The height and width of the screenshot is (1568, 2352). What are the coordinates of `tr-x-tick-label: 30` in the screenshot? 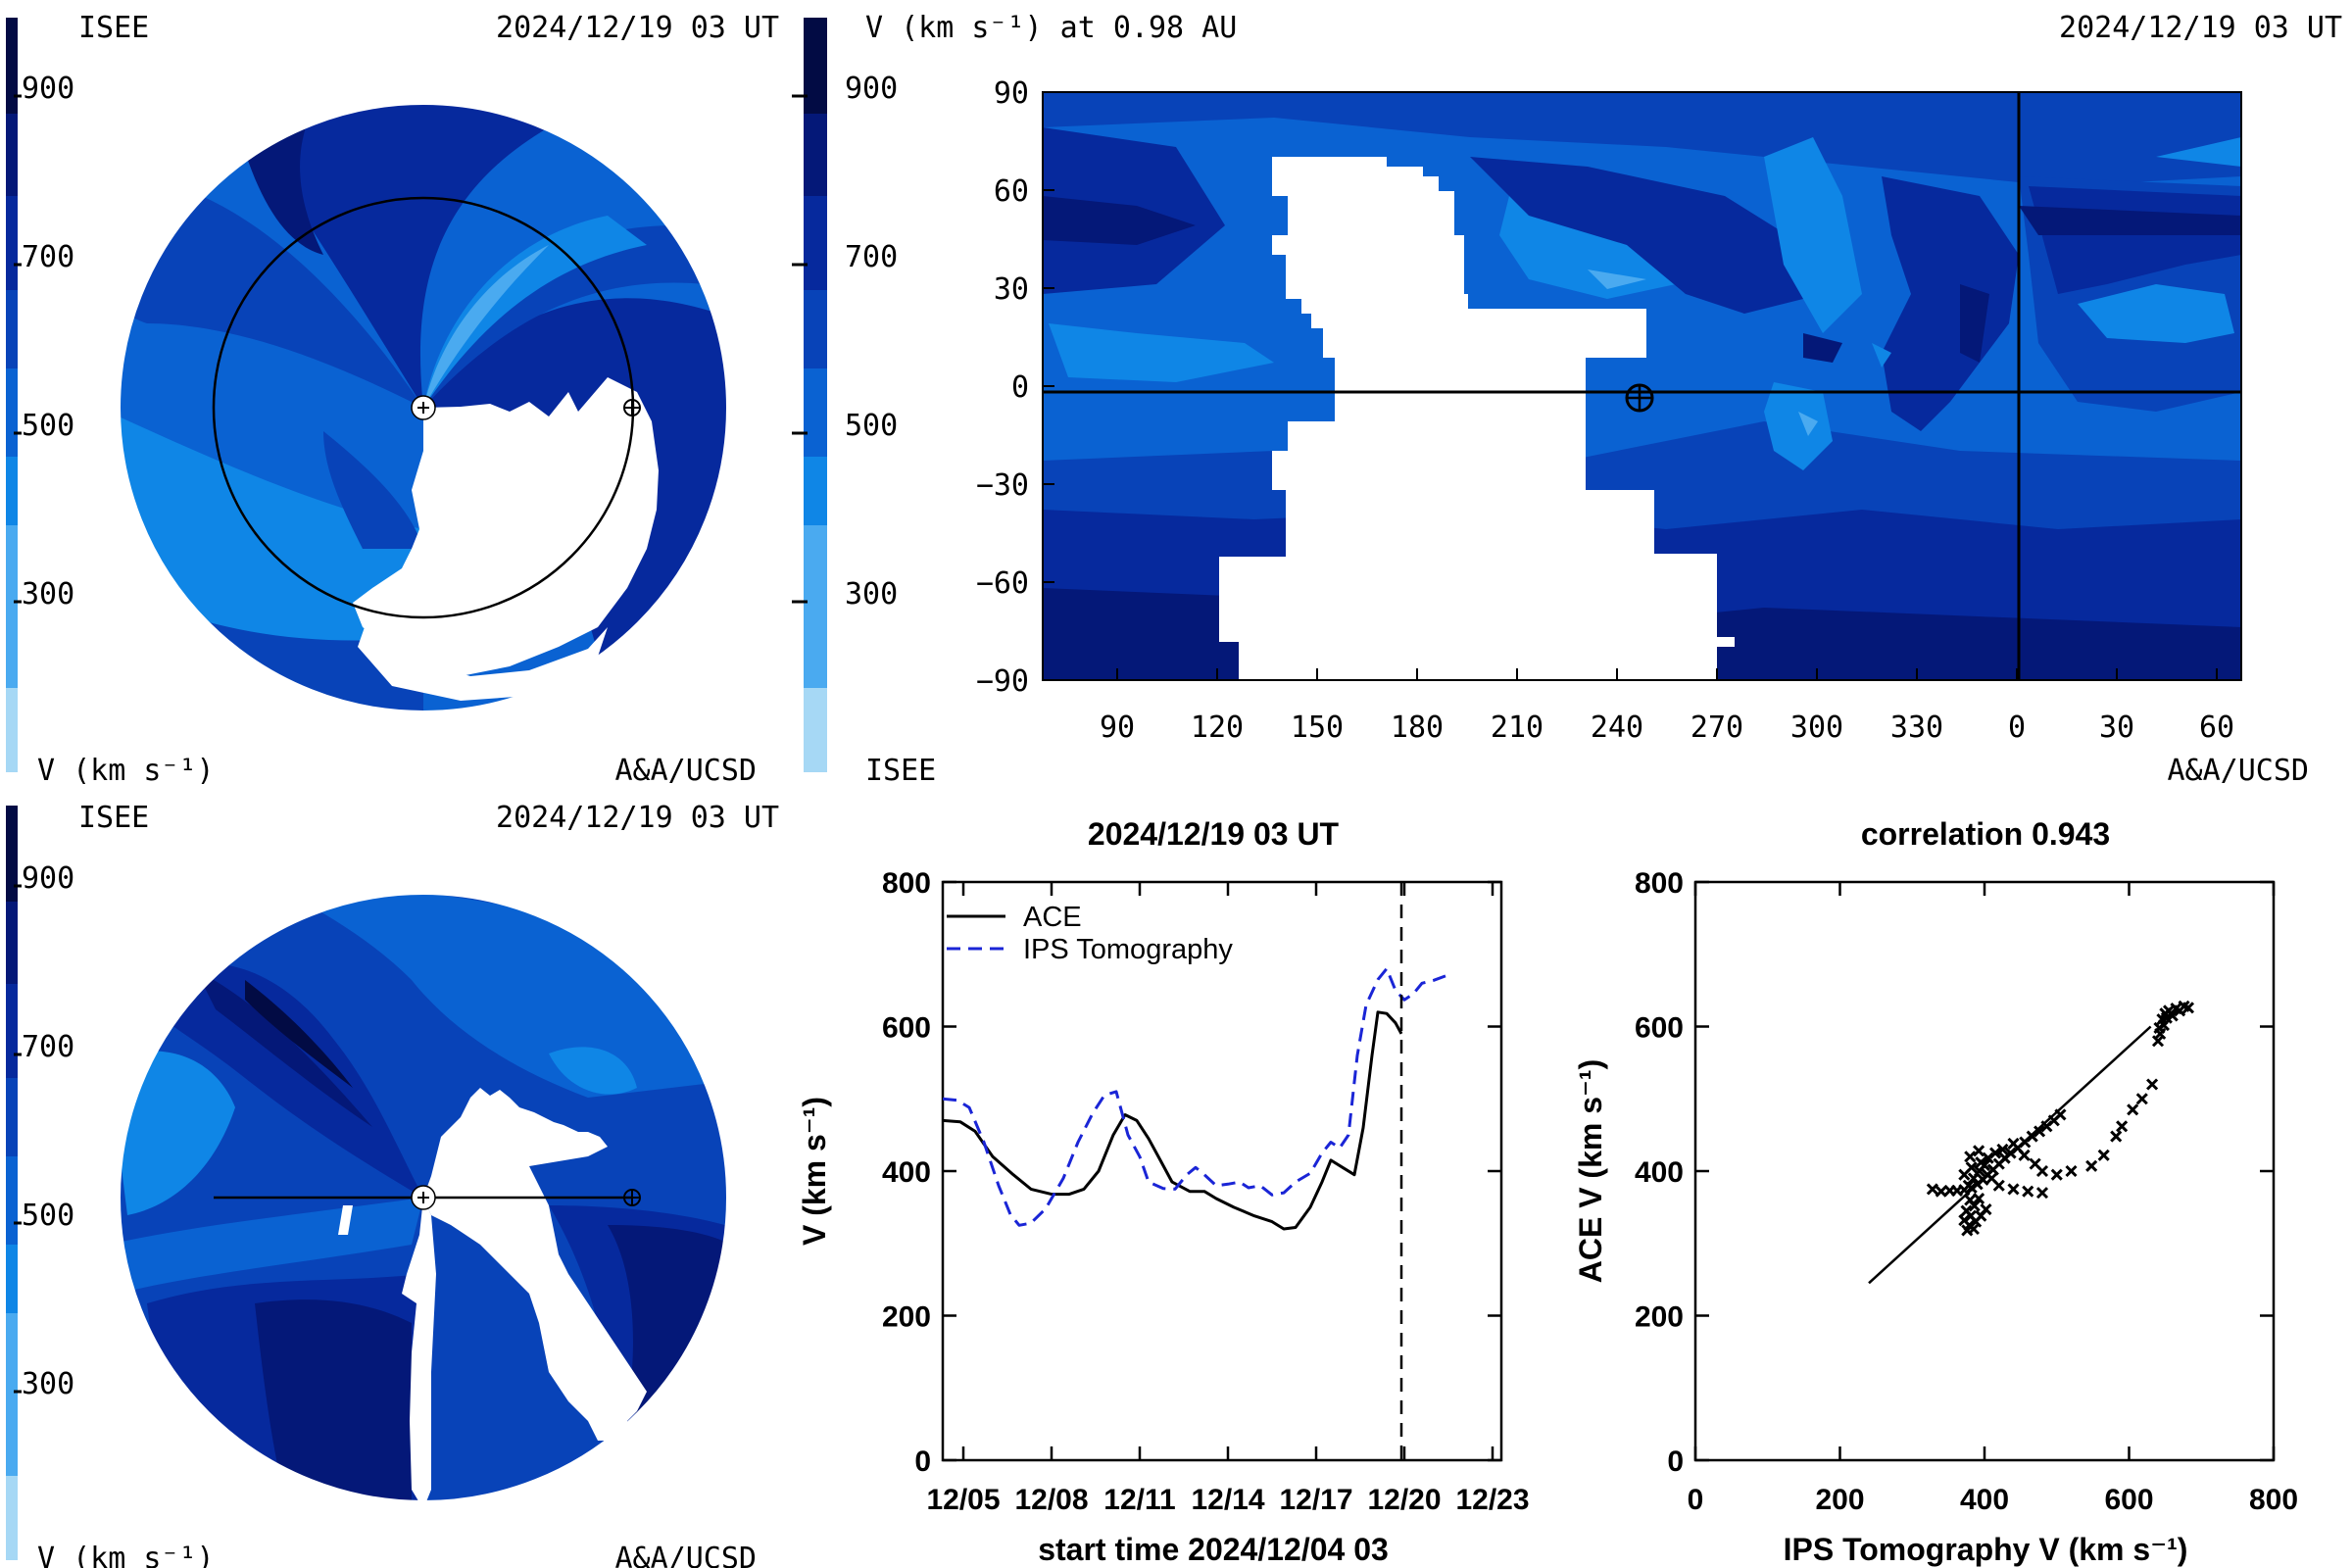 It's located at (2116, 727).